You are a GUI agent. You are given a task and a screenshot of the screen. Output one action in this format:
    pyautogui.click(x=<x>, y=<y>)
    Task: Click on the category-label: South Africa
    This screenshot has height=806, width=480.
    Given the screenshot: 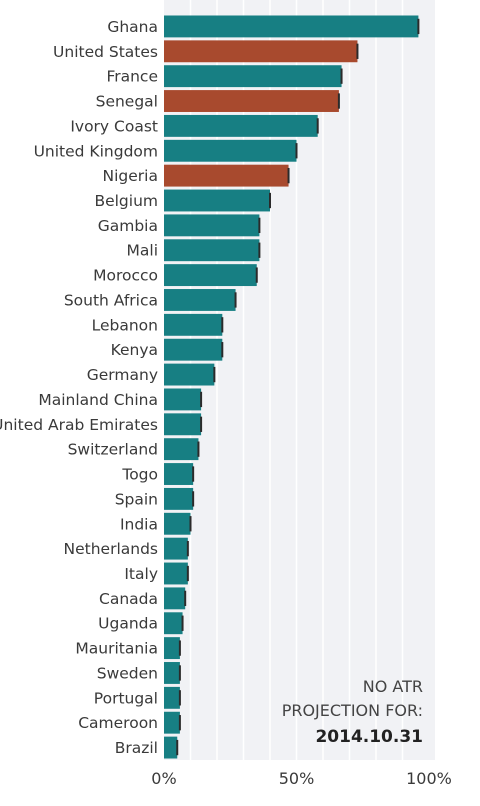 What is the action you would take?
    pyautogui.click(x=111, y=300)
    